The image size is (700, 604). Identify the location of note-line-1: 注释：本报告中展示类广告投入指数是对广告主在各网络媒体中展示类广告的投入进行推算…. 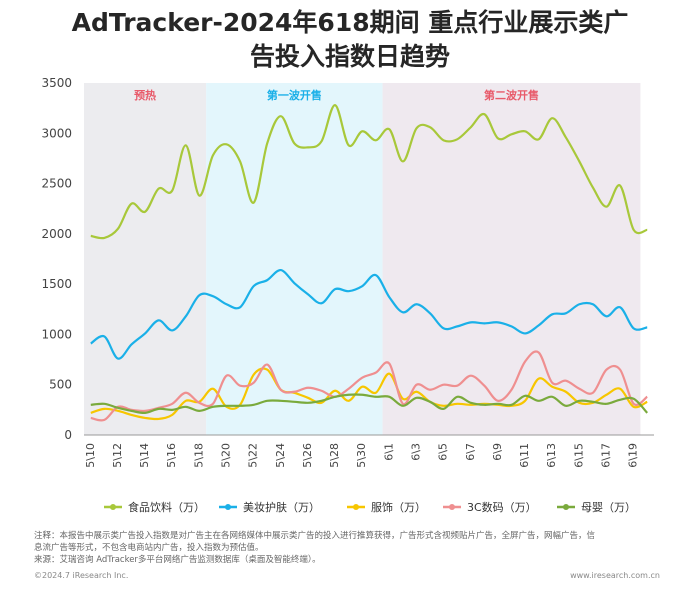
(315, 536).